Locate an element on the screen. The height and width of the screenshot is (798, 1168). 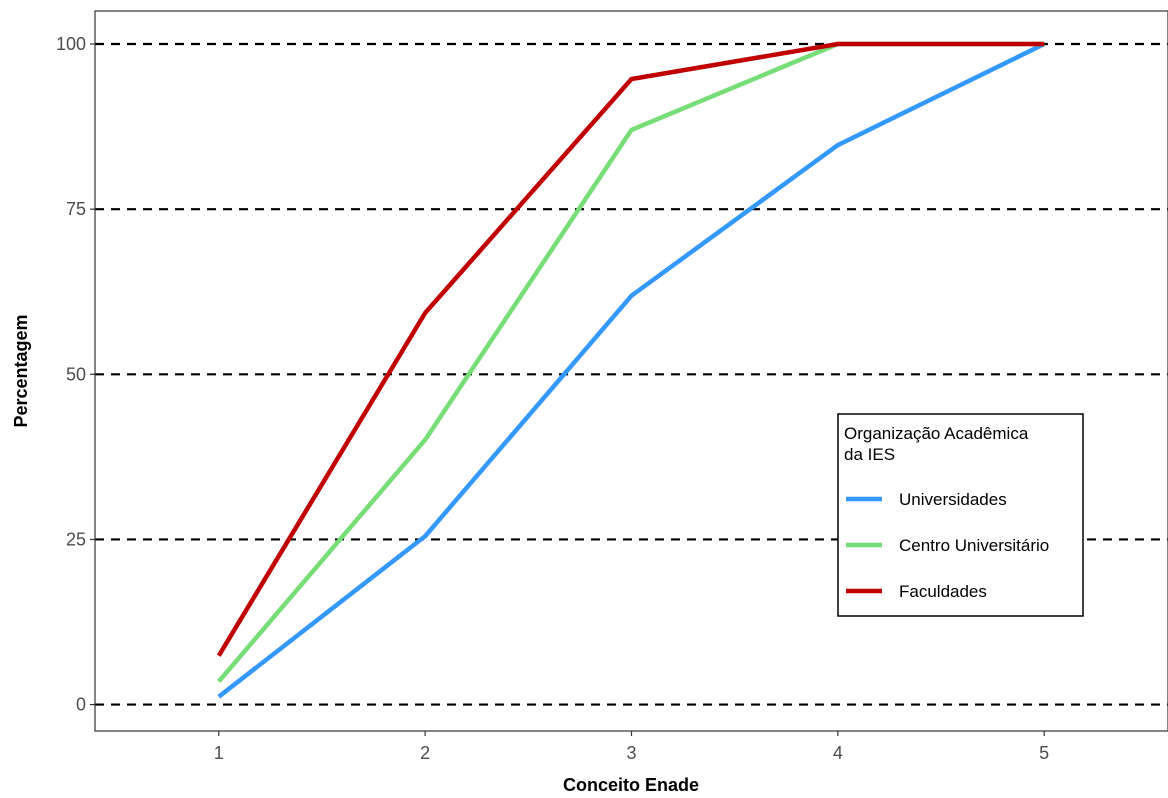
legend-box is located at coordinates (960, 515).